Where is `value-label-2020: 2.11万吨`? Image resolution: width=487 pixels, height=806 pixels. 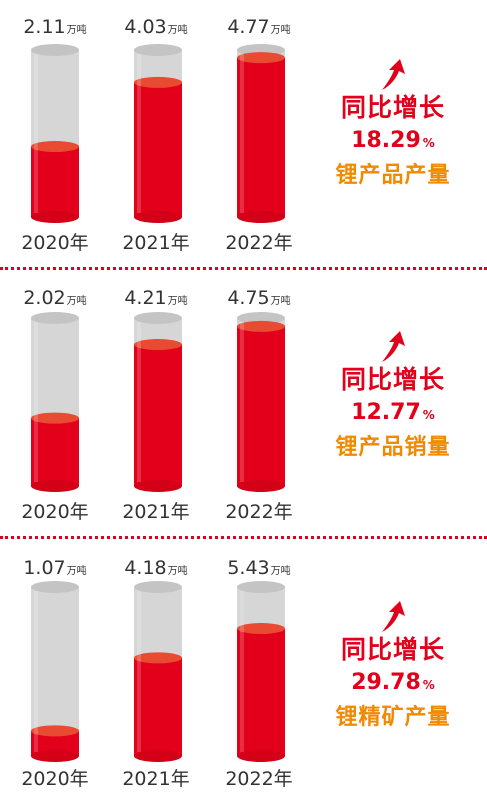
value-label-2020: 2.11万吨 is located at coordinates (55, 27).